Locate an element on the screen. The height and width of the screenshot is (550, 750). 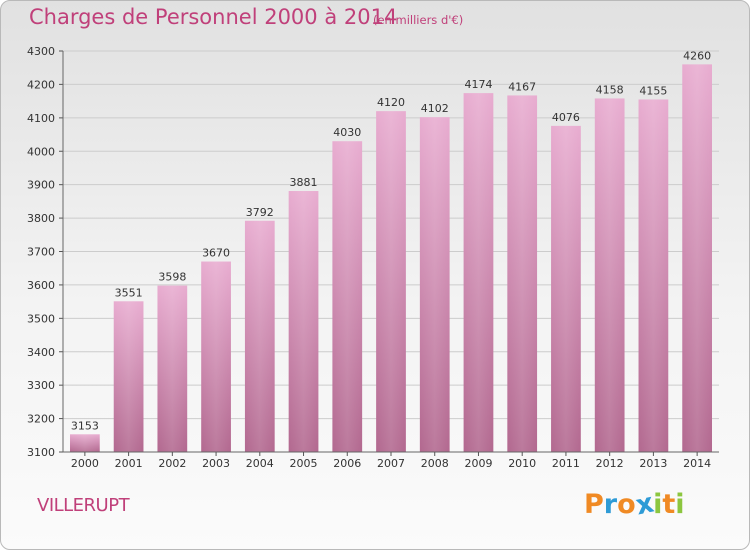
chart-title: Charges de Personnel 2000 à 2014 is located at coordinates (213, 17).